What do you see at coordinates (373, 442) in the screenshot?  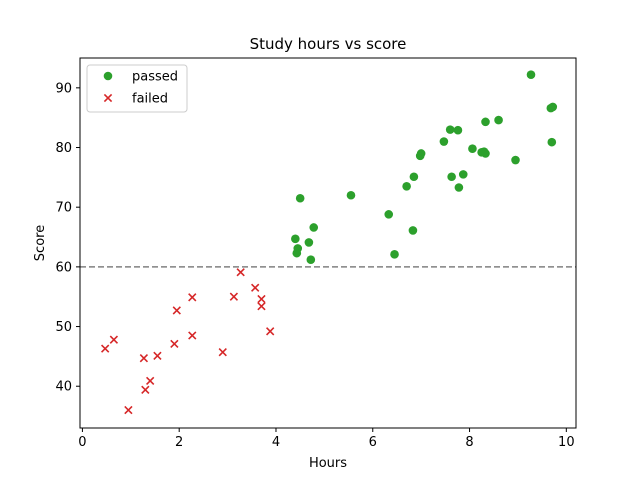 I see `x-tick-label: 6` at bounding box center [373, 442].